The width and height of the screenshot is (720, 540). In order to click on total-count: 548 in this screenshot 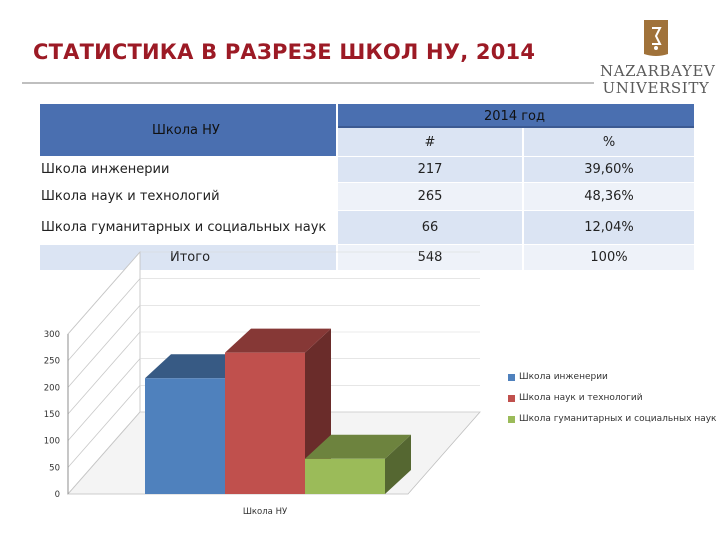, I will do `click(430, 257)`.